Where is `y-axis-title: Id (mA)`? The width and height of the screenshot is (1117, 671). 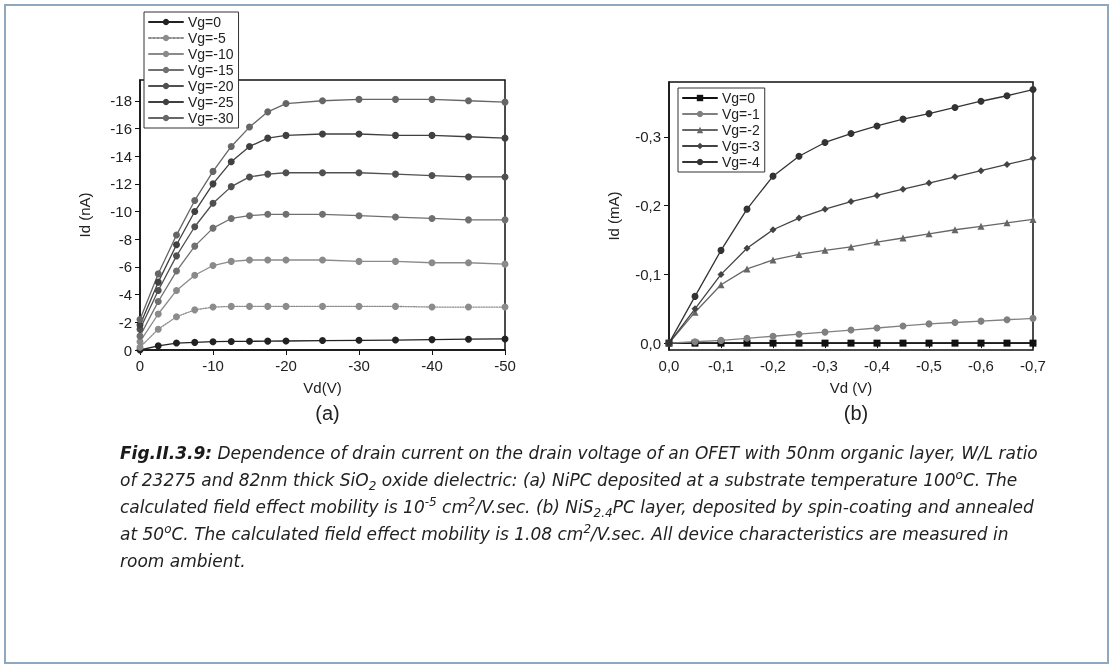
y-axis-title: Id (mA) is located at coordinates (613, 216).